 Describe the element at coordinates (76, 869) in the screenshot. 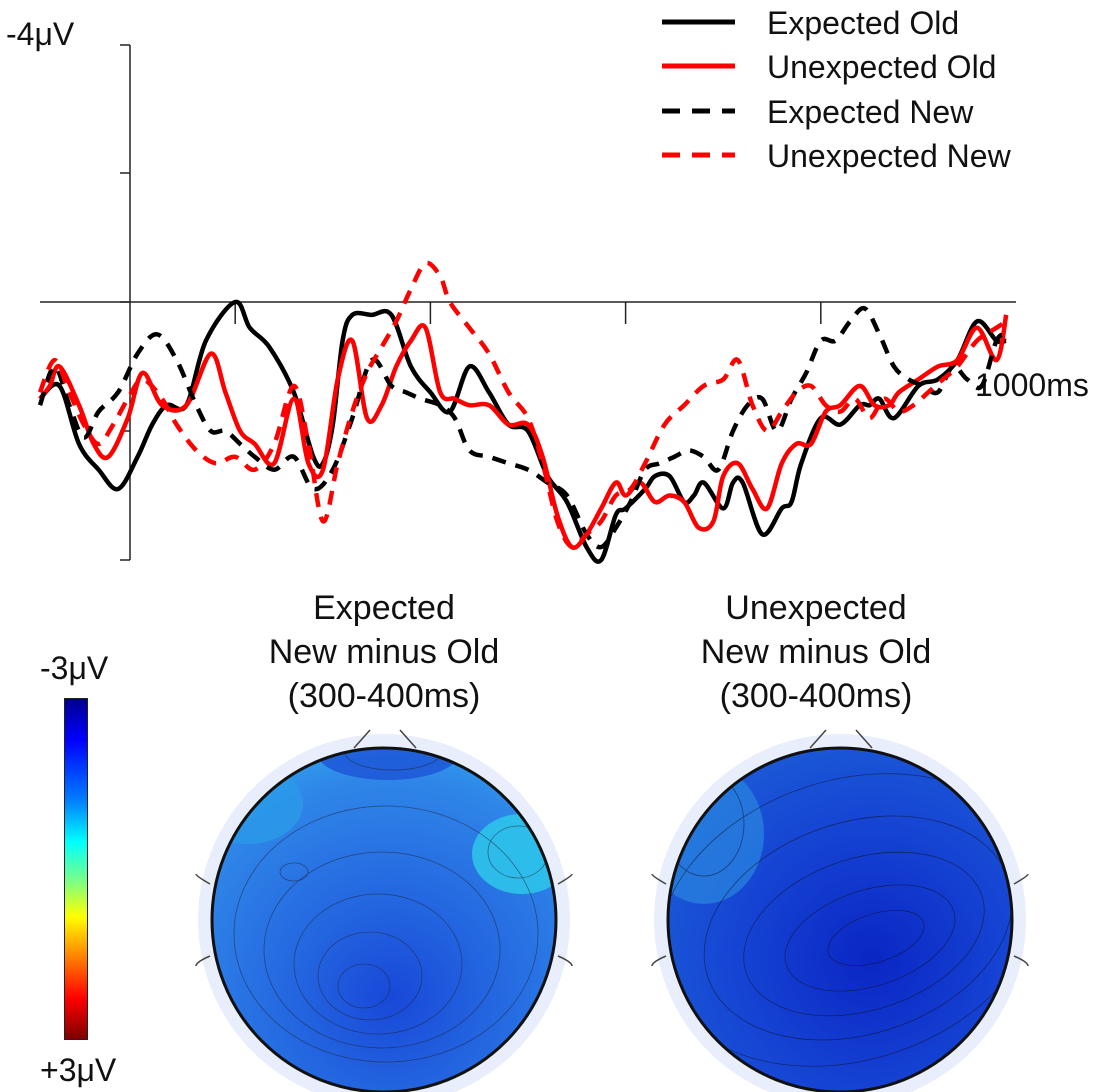

I see `colorbar` at that location.